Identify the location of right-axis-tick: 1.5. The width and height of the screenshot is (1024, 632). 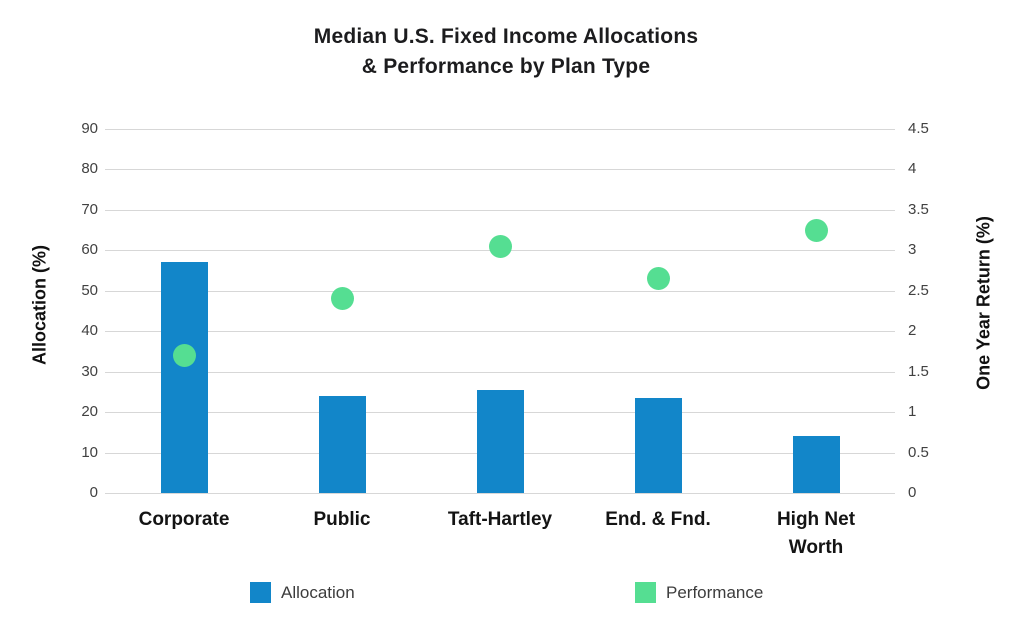
(918, 371).